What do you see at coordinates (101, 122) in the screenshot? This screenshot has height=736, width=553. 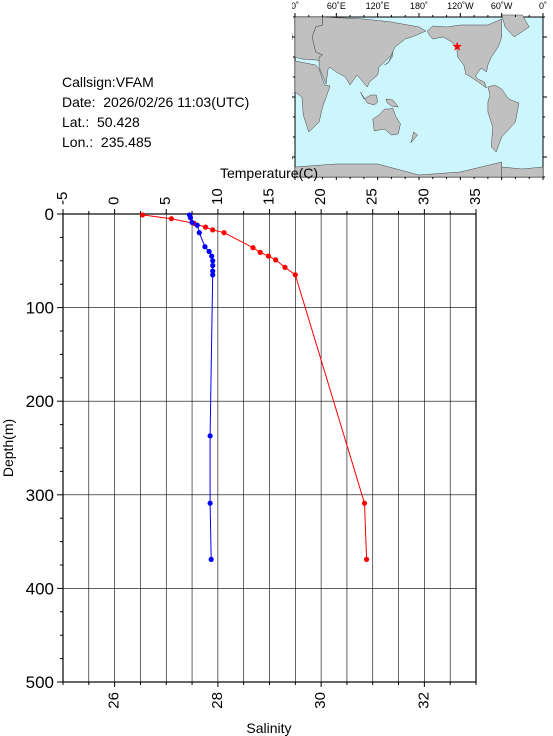 I see `latitude-text: Lat.: 50.428` at bounding box center [101, 122].